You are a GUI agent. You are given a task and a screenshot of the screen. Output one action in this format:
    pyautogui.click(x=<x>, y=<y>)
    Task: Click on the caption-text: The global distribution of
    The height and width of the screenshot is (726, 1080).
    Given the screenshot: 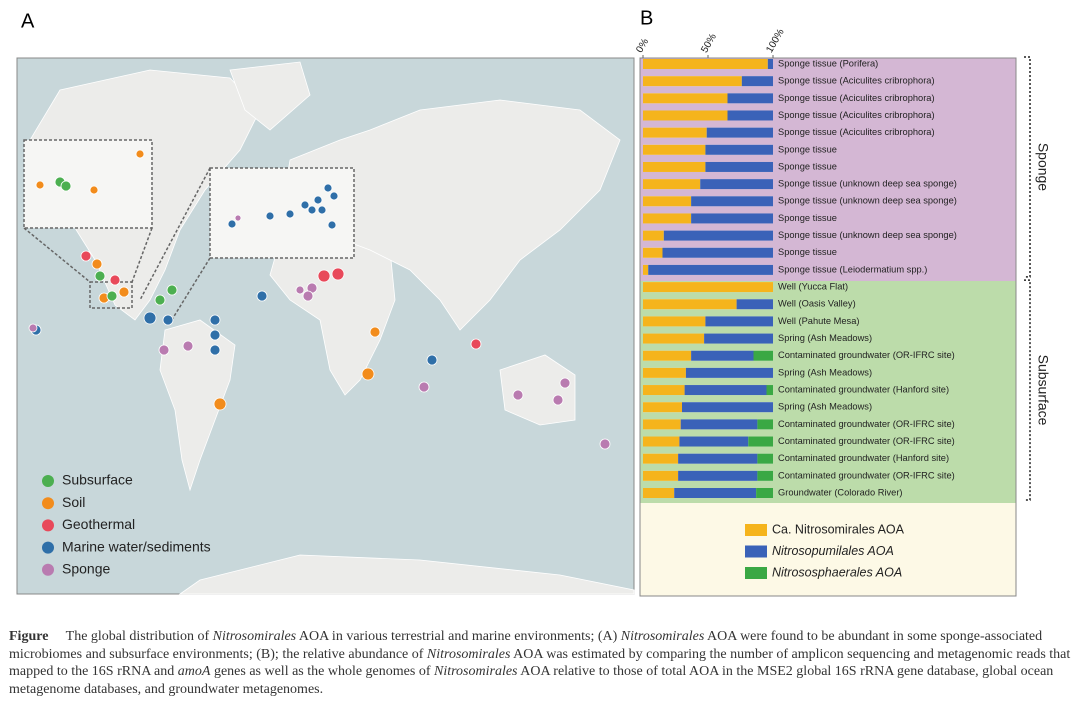 What is the action you would take?
    pyautogui.click(x=130, y=636)
    